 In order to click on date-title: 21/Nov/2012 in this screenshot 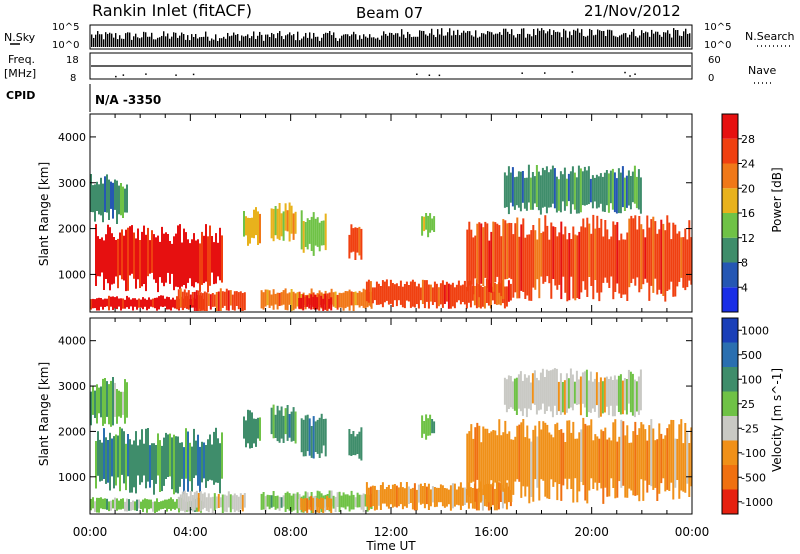, I will do `click(632, 11)`.